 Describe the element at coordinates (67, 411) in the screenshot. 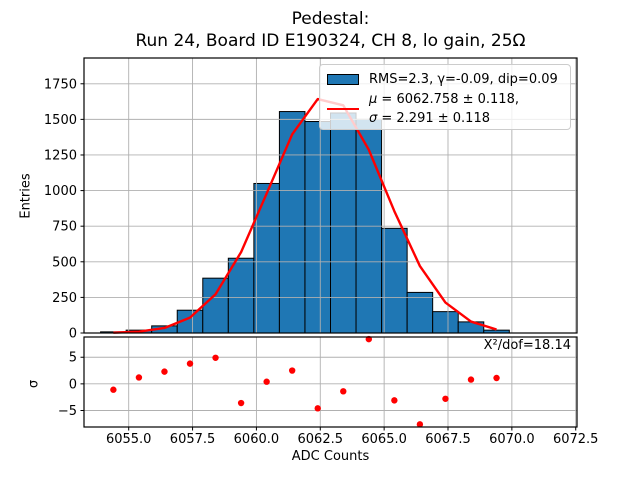

I see `residual-y-tick-label: −5` at that location.